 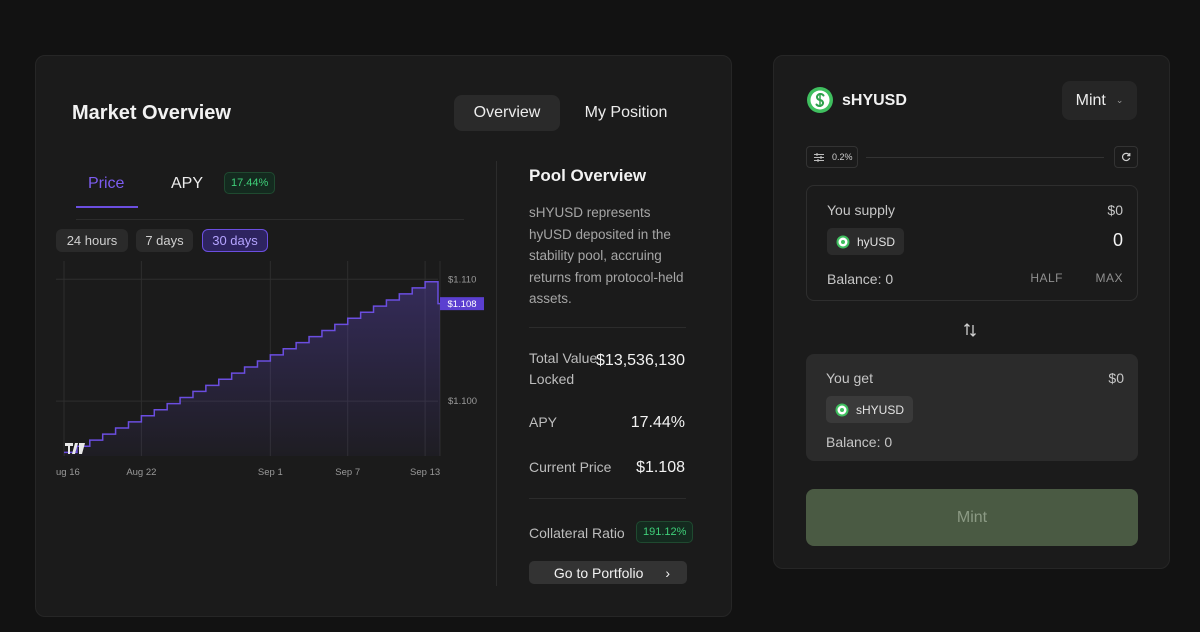 I want to click on slippage-setting: 0.2%, so click(x=832, y=157).